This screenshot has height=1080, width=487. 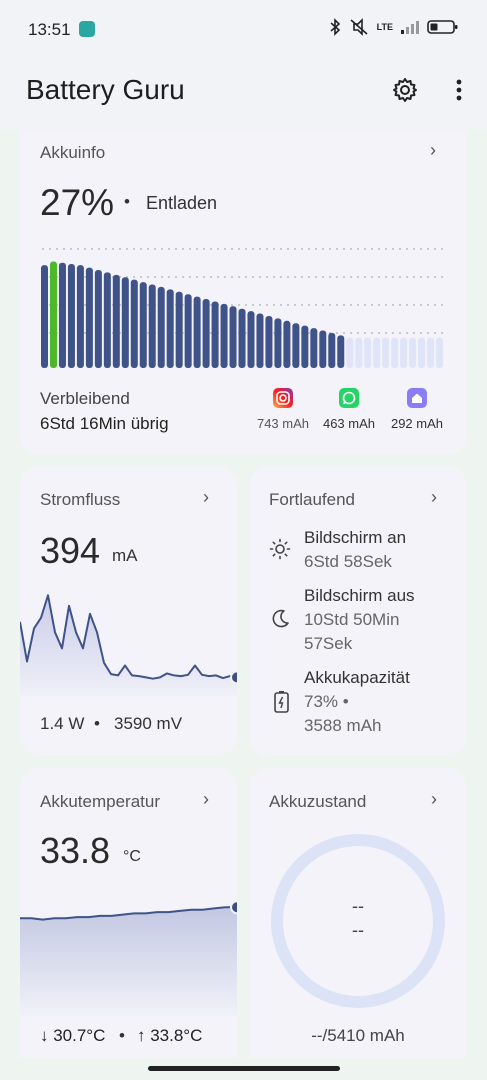 I want to click on bluetooth-icon, so click(x=335, y=27).